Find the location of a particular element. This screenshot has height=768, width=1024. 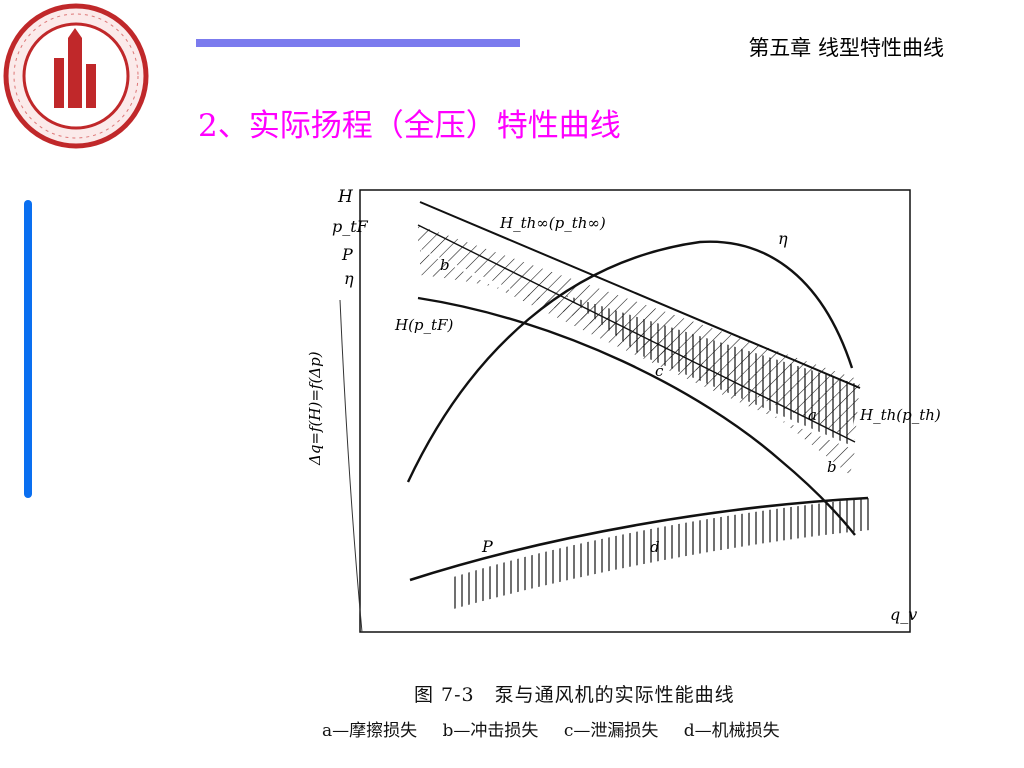

label-efficiency: η is located at coordinates (783, 238).